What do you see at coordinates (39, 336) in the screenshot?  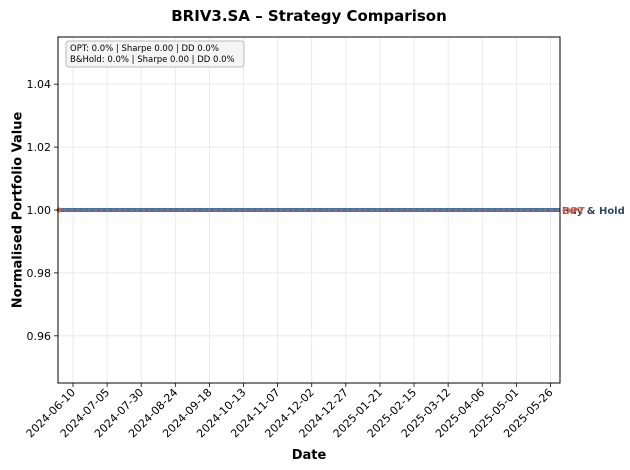 I see `y-tick-label: 0.96` at bounding box center [39, 336].